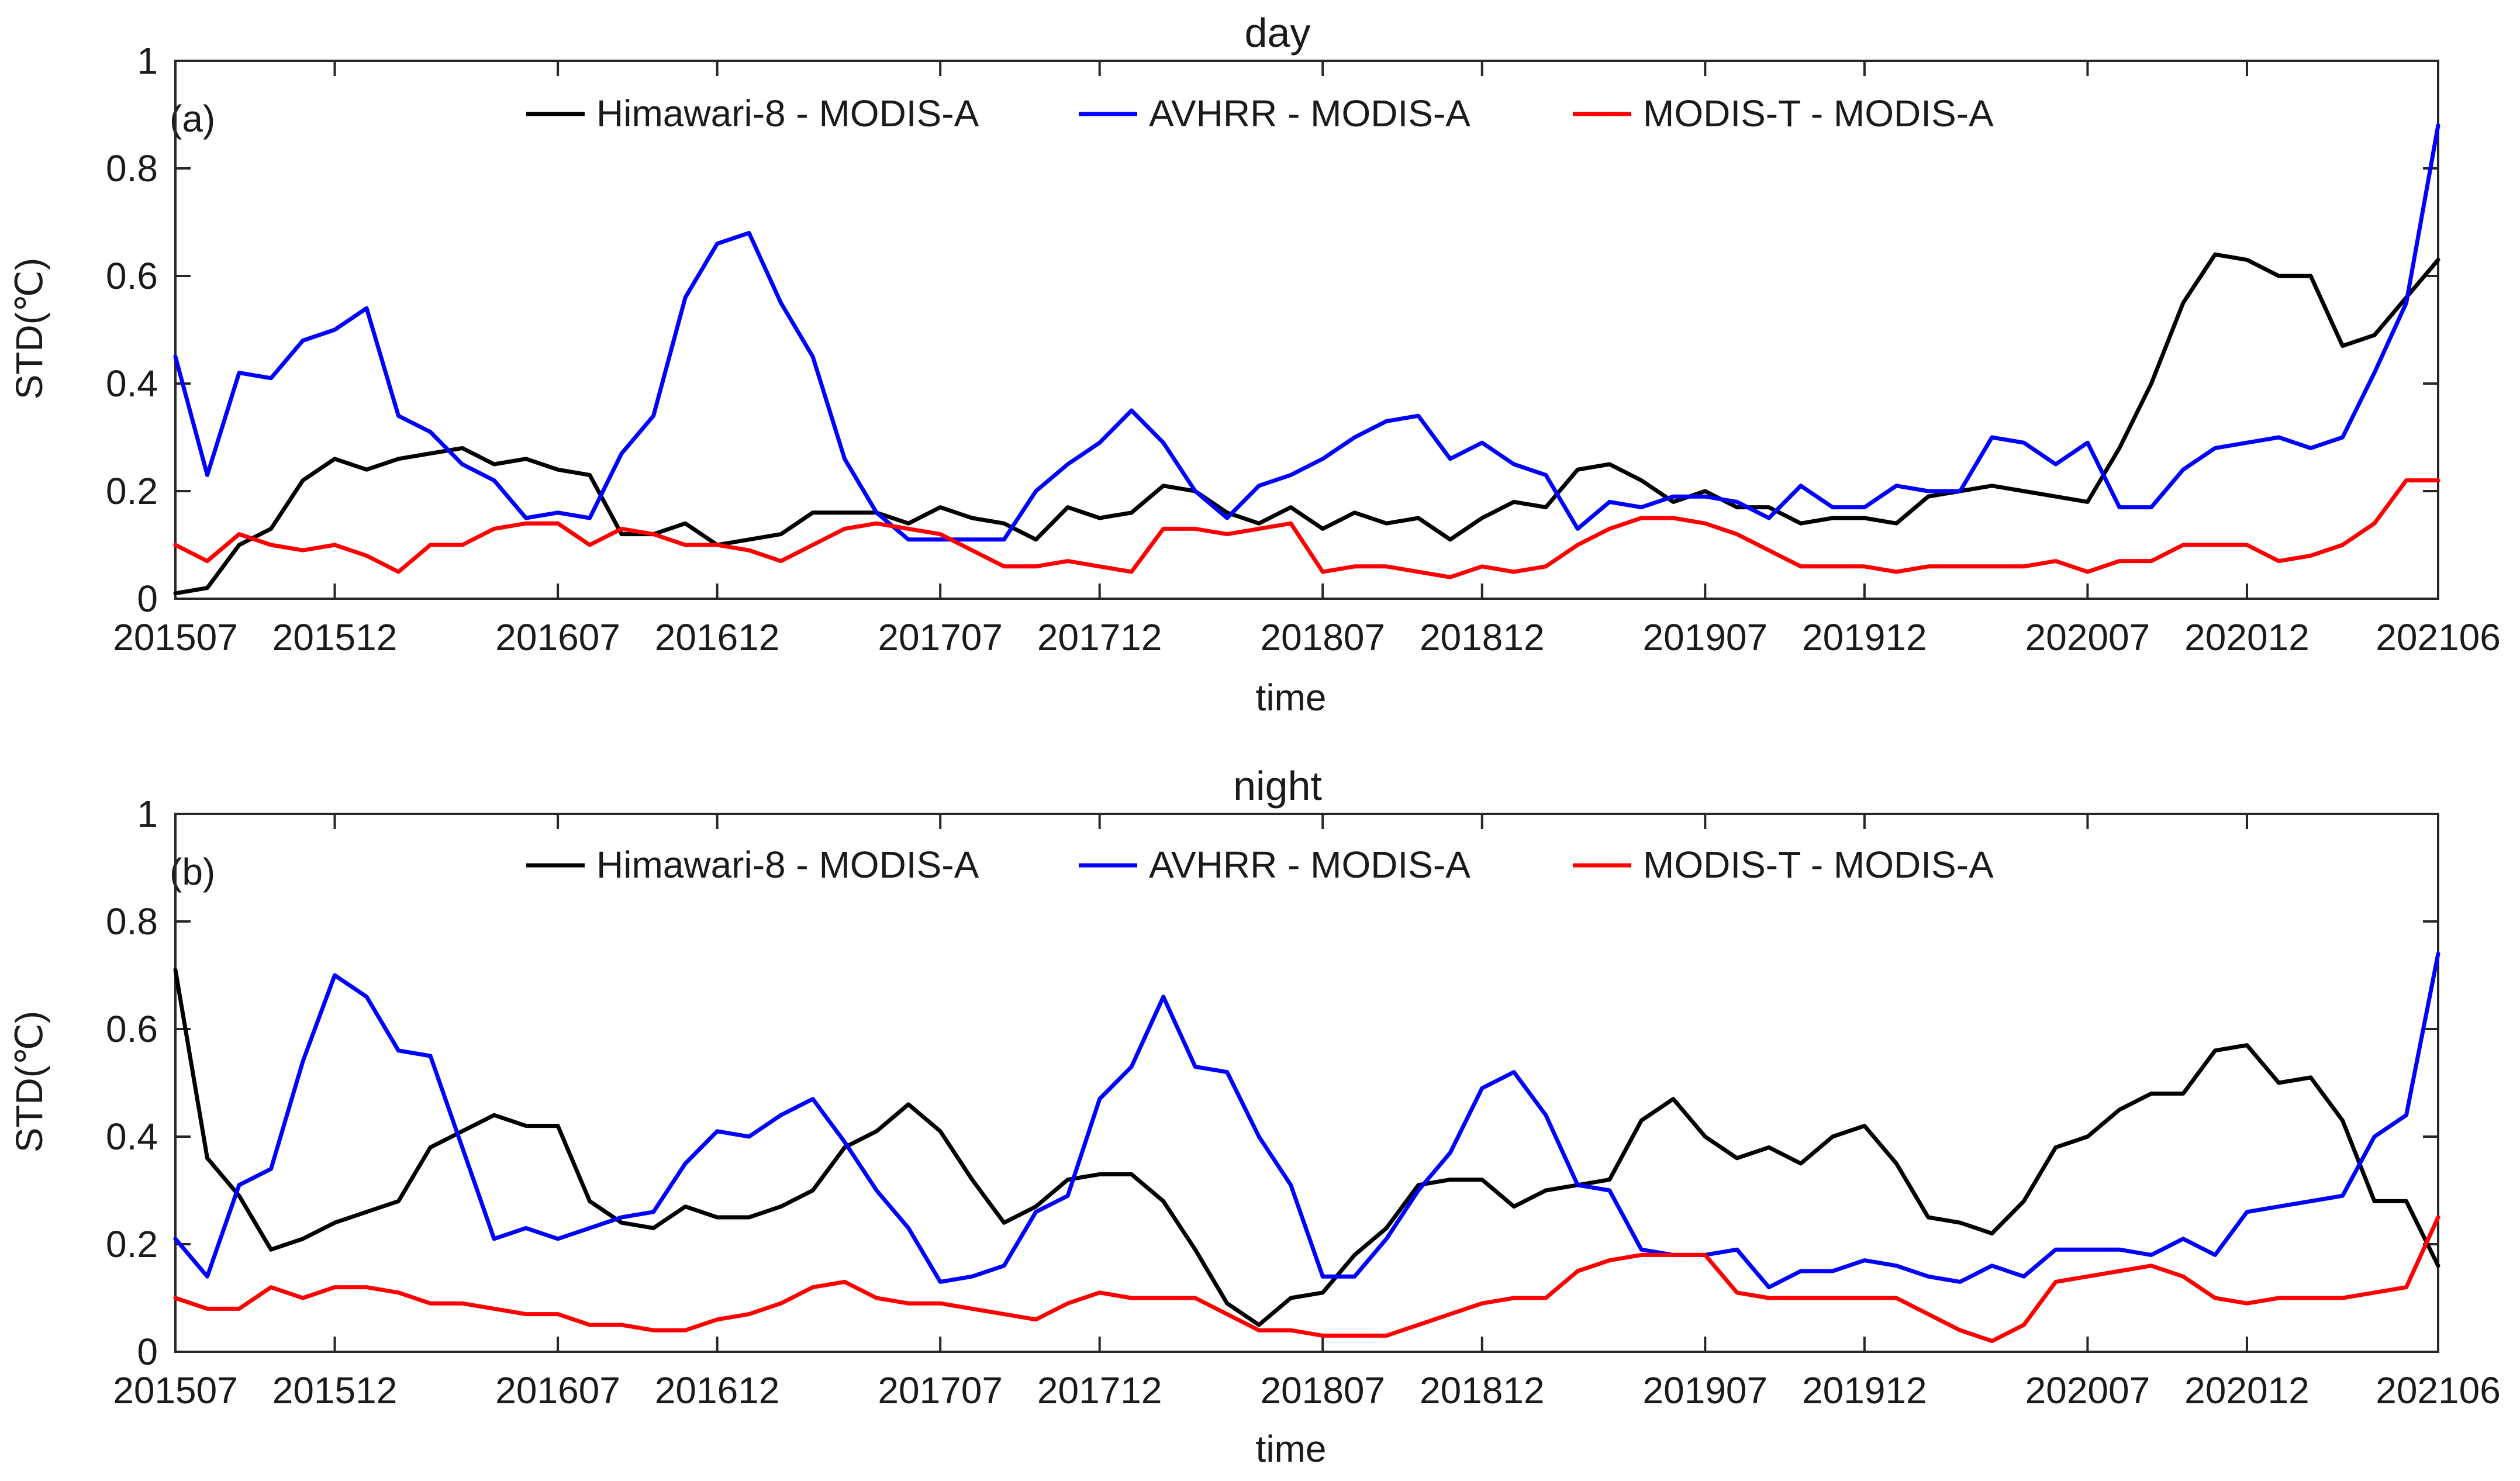  Describe the element at coordinates (192, 872) in the screenshot. I see `panel-label: (b)` at that location.